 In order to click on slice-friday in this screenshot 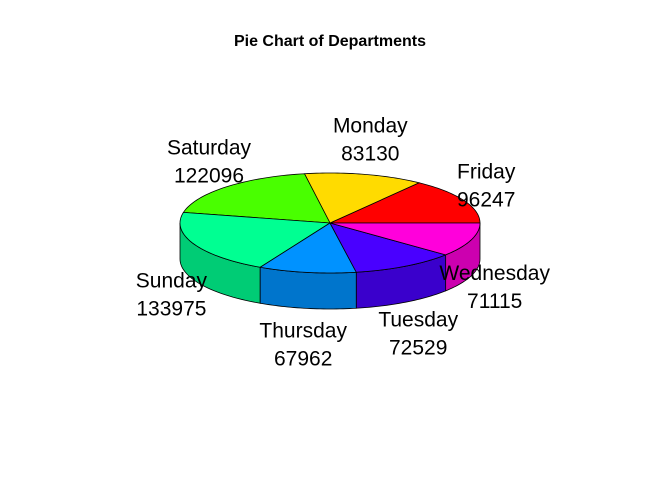, I will do `click(405, 203)`.